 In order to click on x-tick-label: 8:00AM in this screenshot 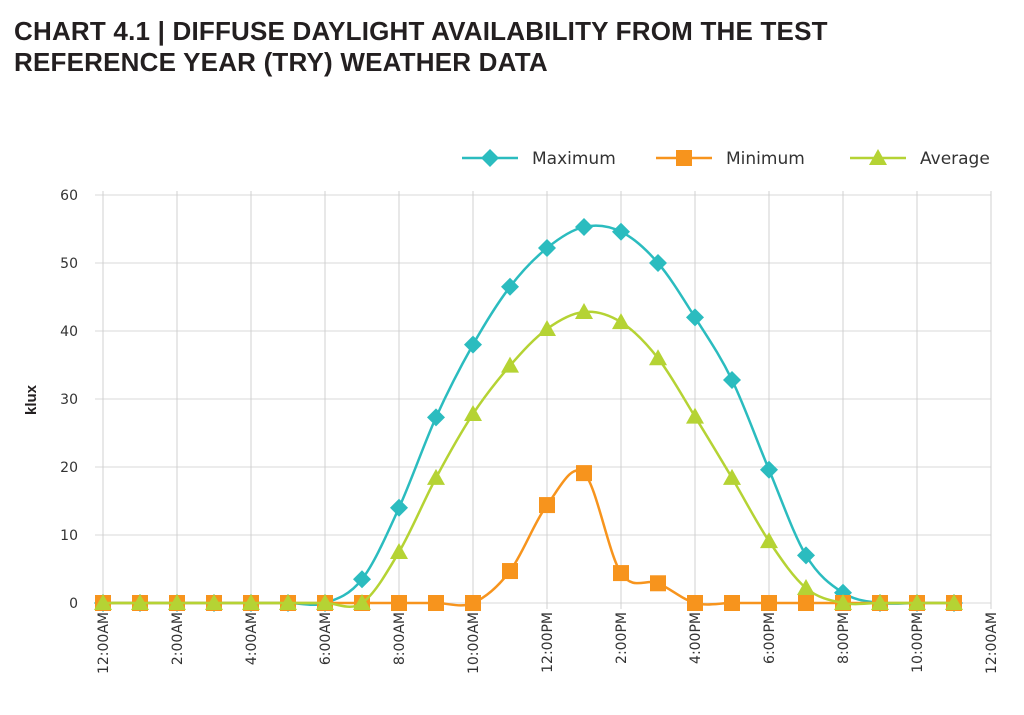, I will do `click(400, 638)`.